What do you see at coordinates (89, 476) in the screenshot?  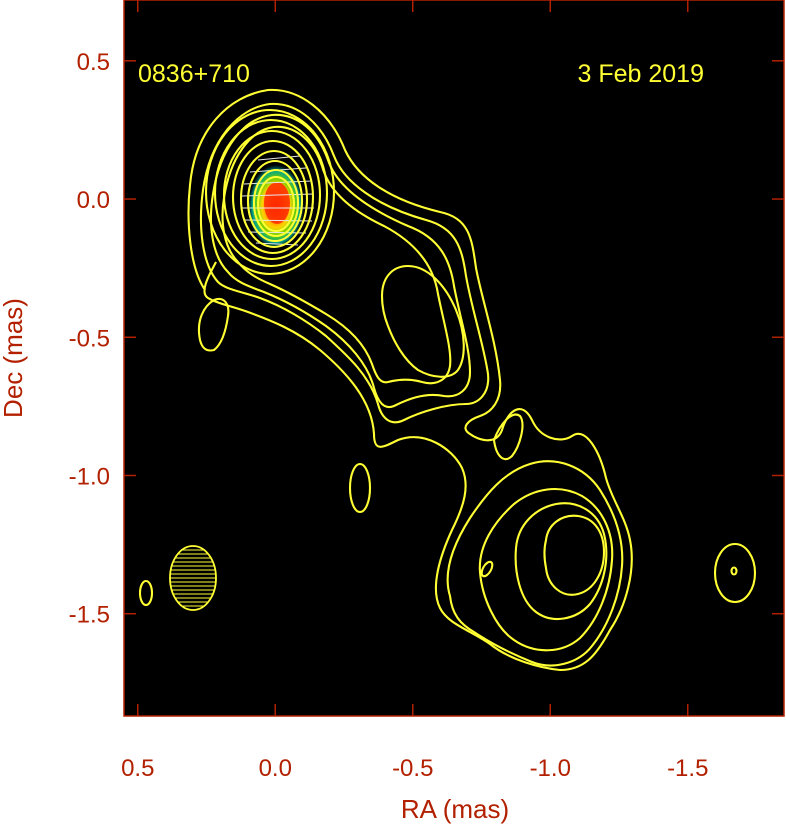 I see `y-tick-label: -1.0` at bounding box center [89, 476].